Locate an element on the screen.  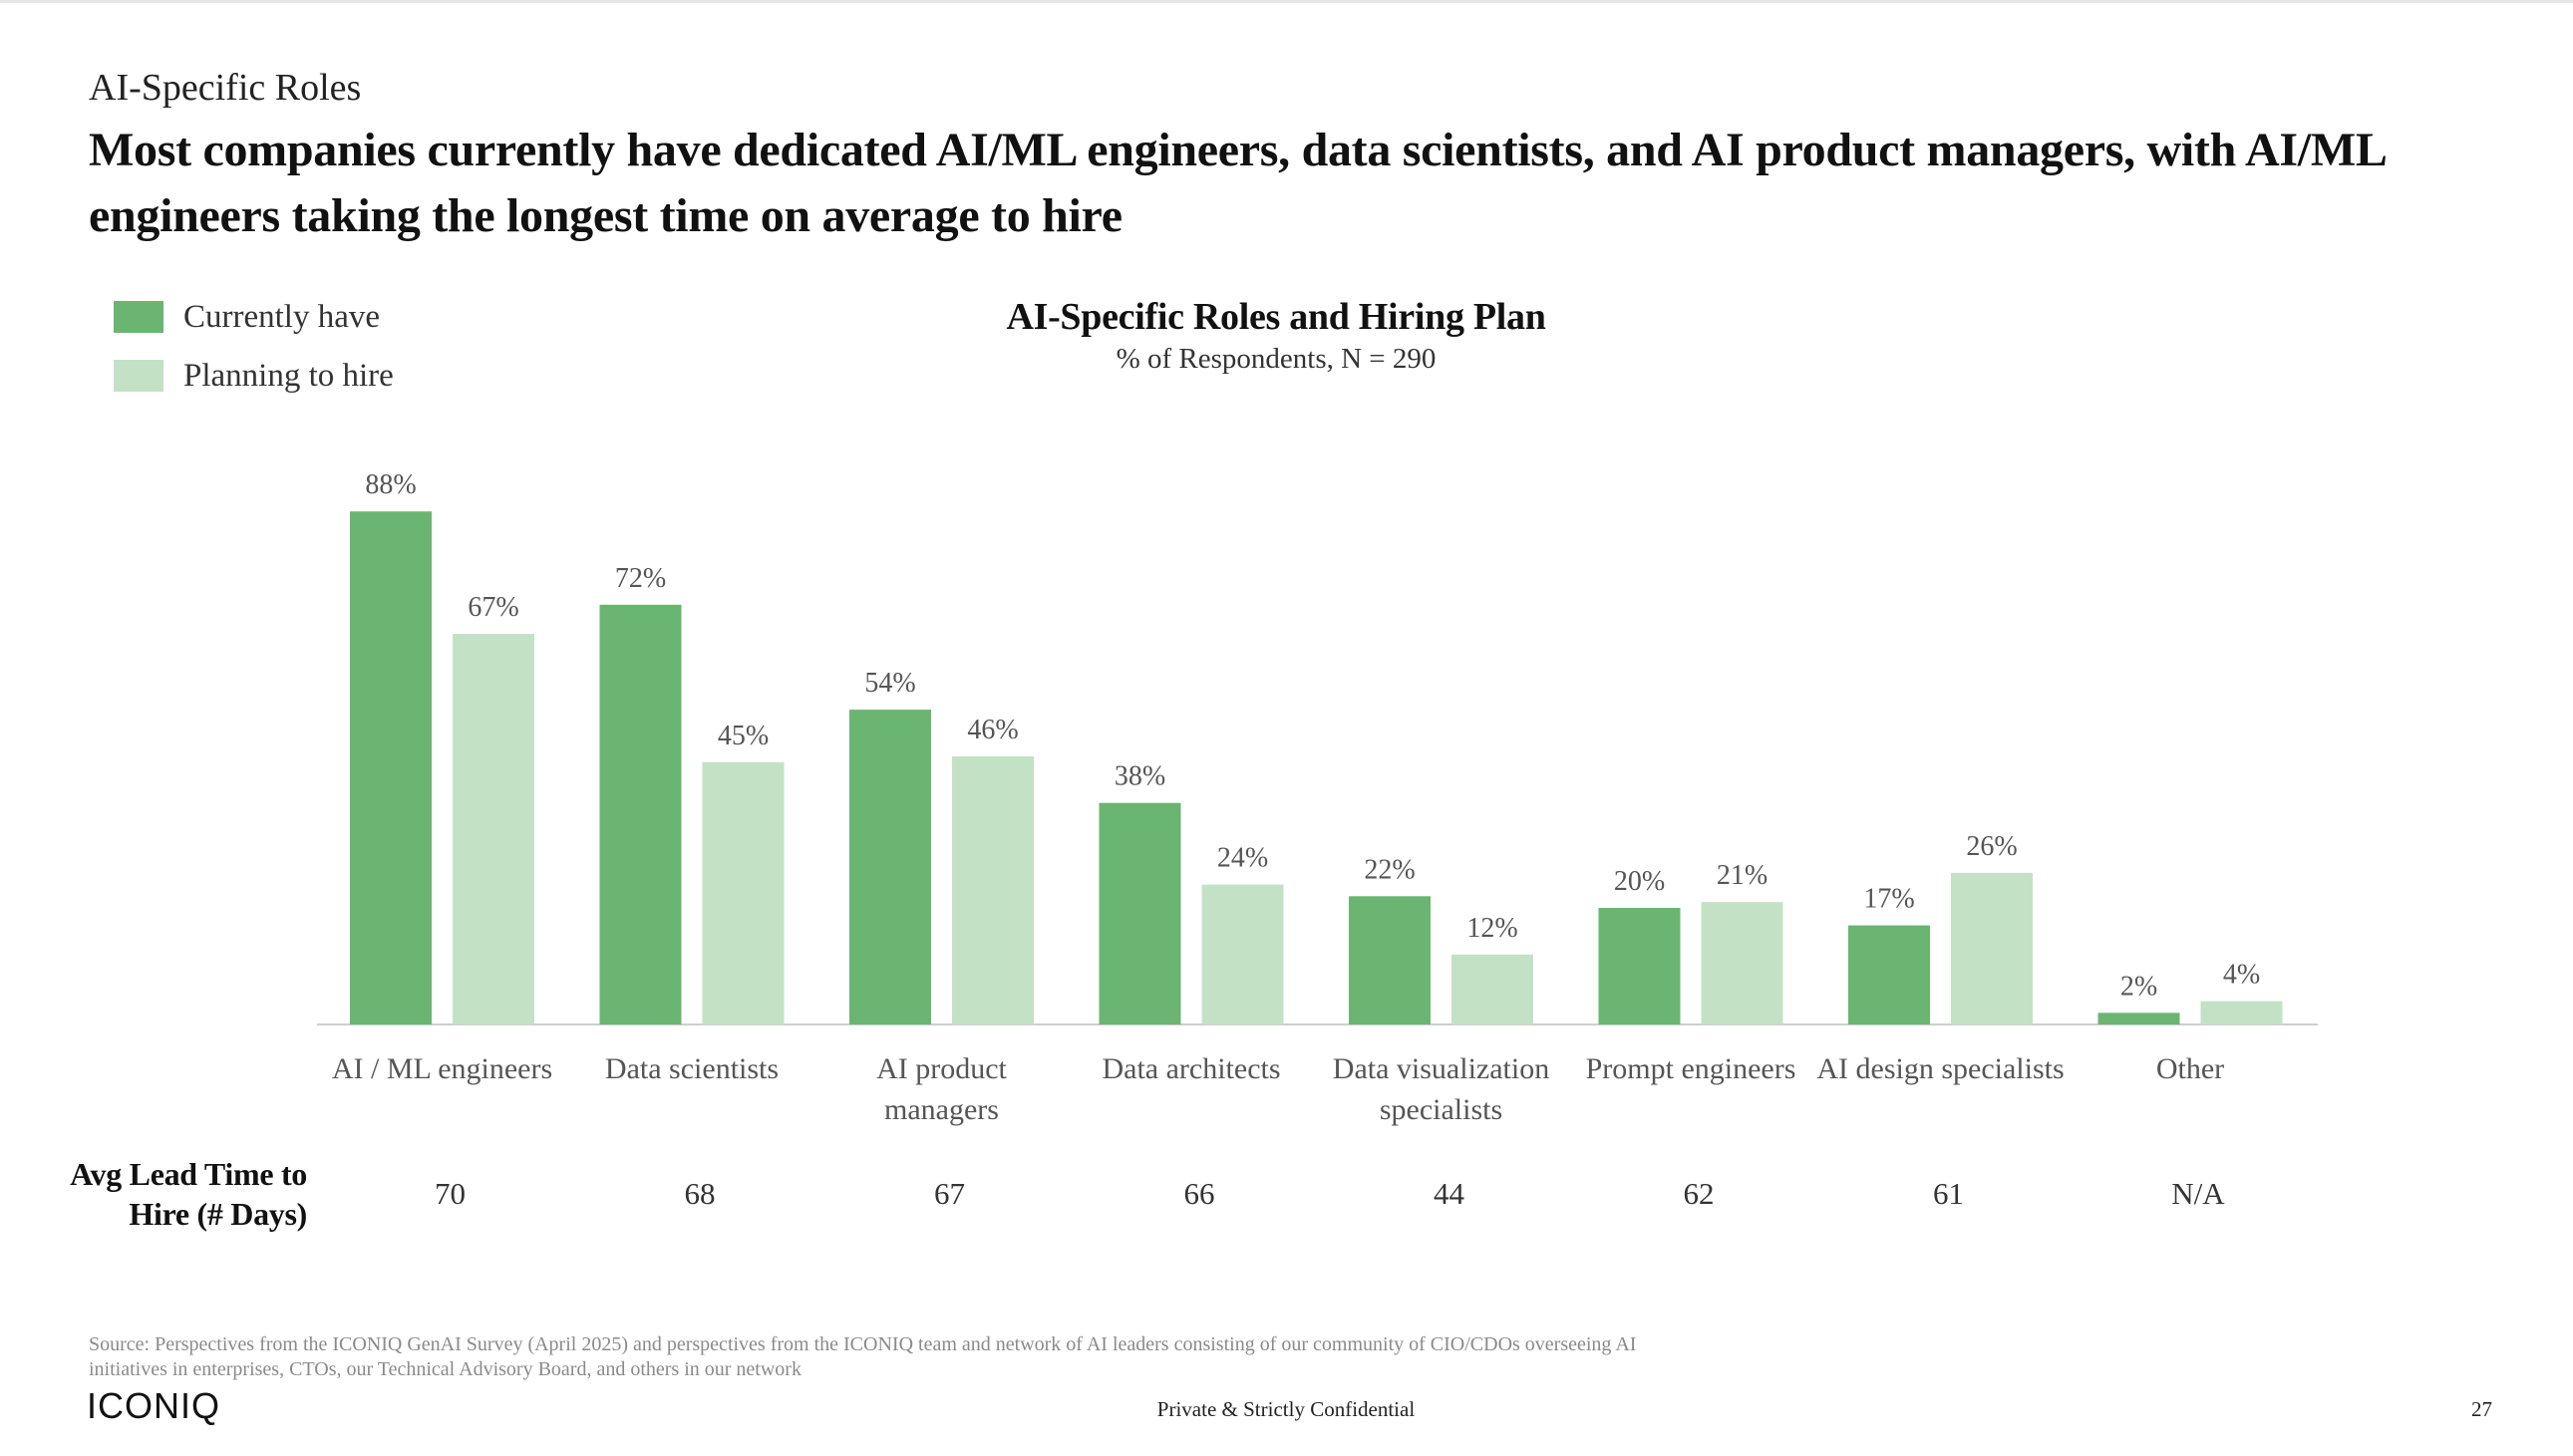
legend-item-currently-have: Currently have is located at coordinates (254, 317).